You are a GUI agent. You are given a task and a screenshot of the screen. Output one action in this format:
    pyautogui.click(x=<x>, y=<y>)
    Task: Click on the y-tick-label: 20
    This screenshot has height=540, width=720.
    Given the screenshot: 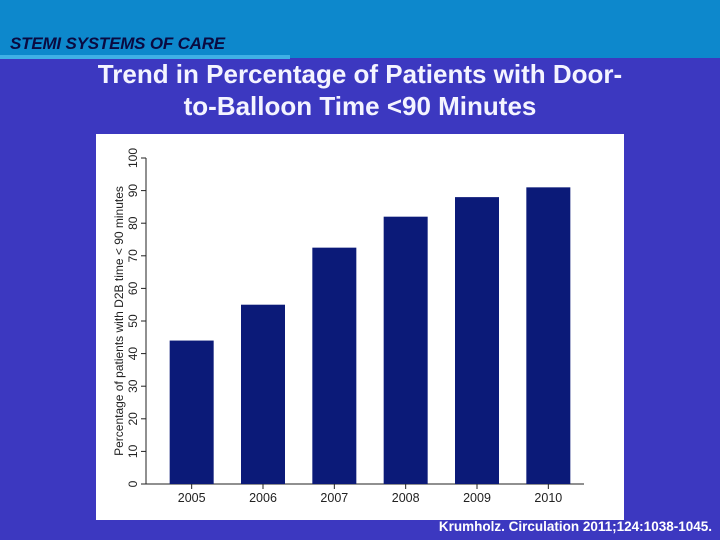 What is the action you would take?
    pyautogui.click(x=133, y=419)
    